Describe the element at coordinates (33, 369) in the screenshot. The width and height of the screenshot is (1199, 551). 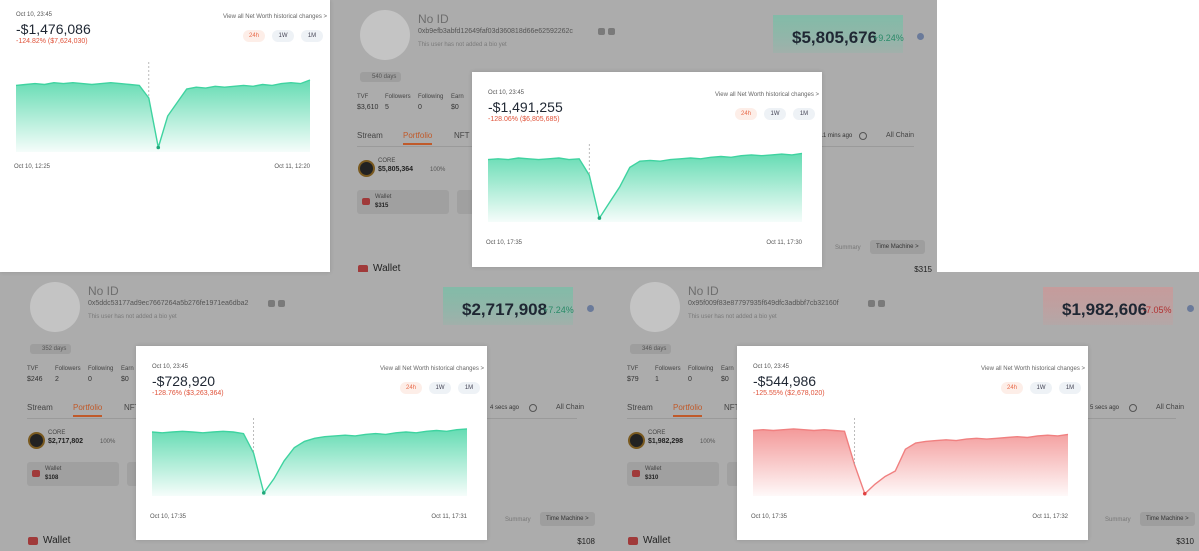
I see `stat-label: TVF` at that location.